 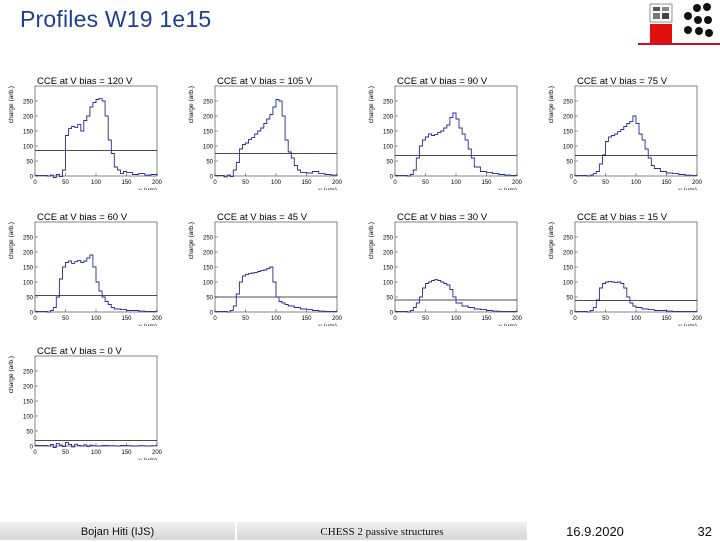 I want to click on chart-title: CCE at V bias = 45 V, so click(x=262, y=217).